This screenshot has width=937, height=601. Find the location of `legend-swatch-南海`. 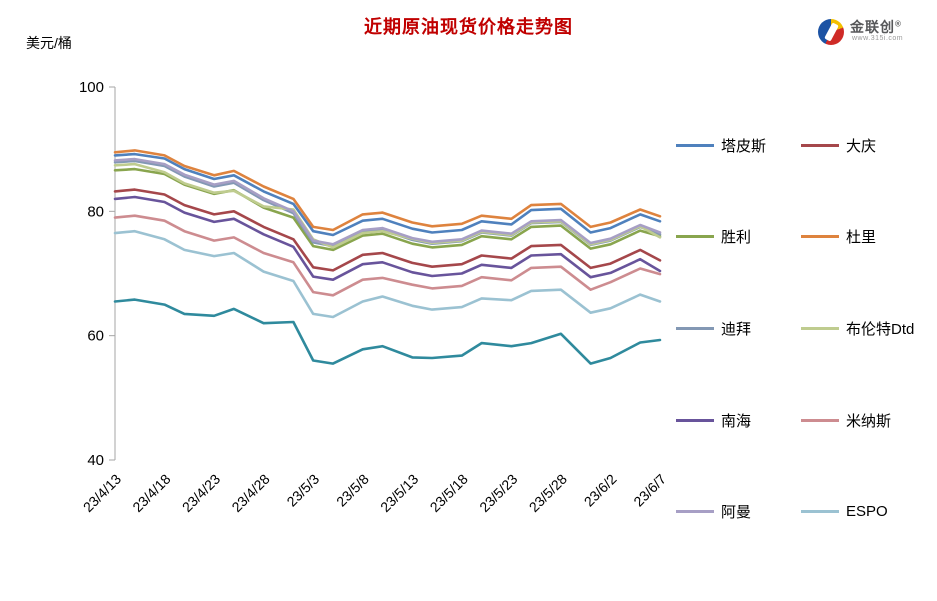

legend-swatch-南海 is located at coordinates (695, 420).